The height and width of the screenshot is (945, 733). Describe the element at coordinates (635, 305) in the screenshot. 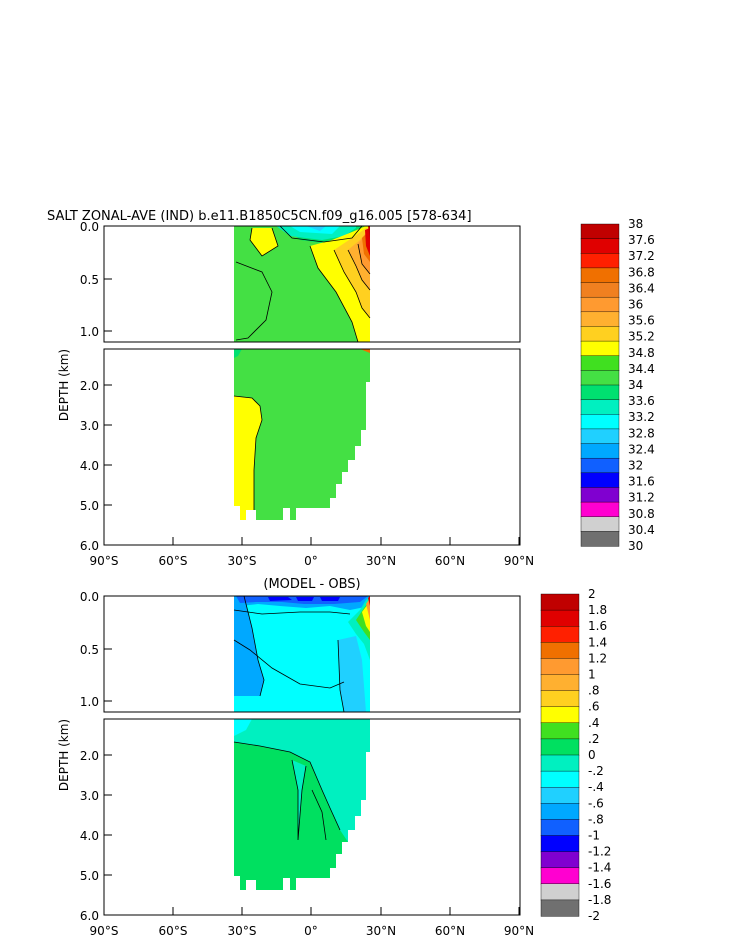

I see `salinity-colorbar-label: 36` at that location.